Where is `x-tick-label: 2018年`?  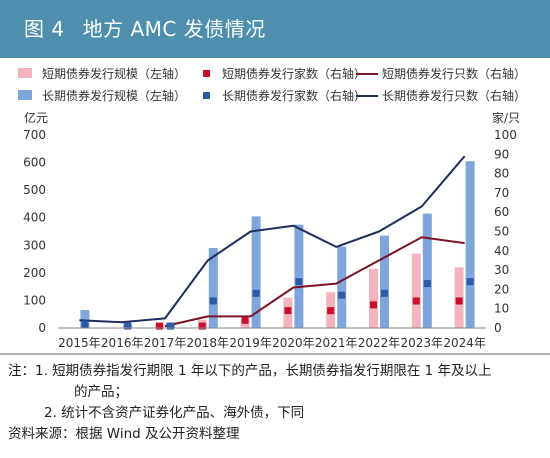
x-tick-label: 2018年 is located at coordinates (208, 343).